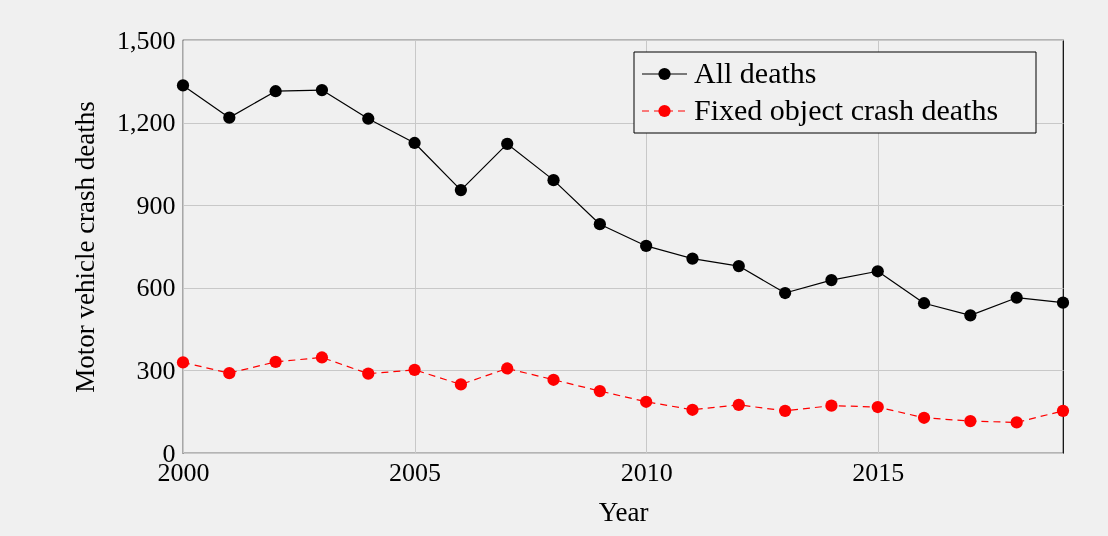 Image resolution: width=1108 pixels, height=536 pixels. Describe the element at coordinates (146, 40) in the screenshot. I see `y-tick-label: 1,500` at that location.